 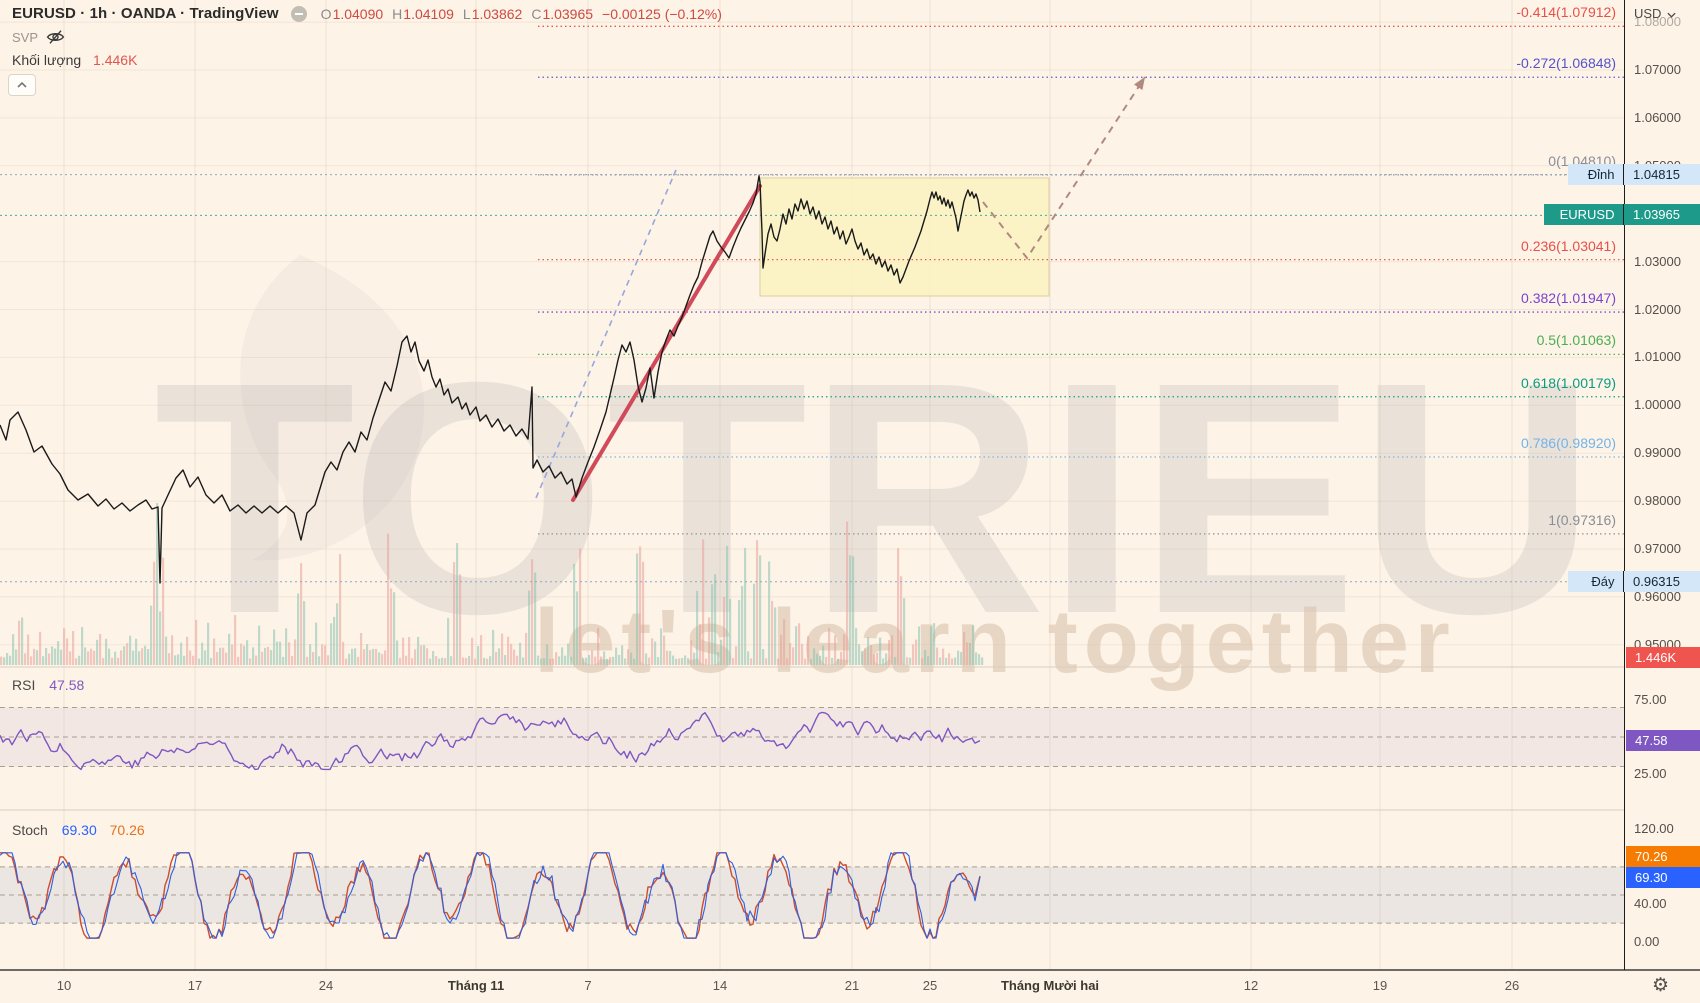 I want to click on ohlc-item: −0.00125 (−0.12%), so click(x=662, y=13).